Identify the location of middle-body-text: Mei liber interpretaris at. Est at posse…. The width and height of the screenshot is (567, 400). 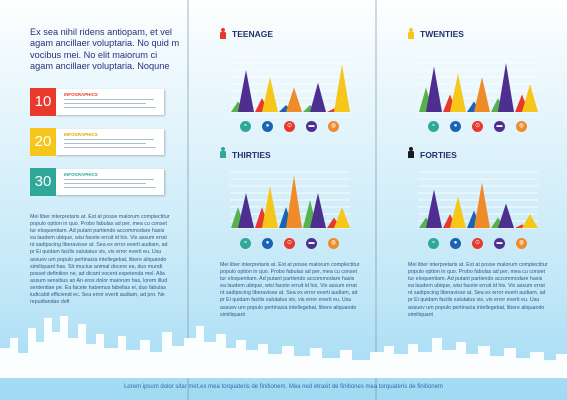
(290, 290).